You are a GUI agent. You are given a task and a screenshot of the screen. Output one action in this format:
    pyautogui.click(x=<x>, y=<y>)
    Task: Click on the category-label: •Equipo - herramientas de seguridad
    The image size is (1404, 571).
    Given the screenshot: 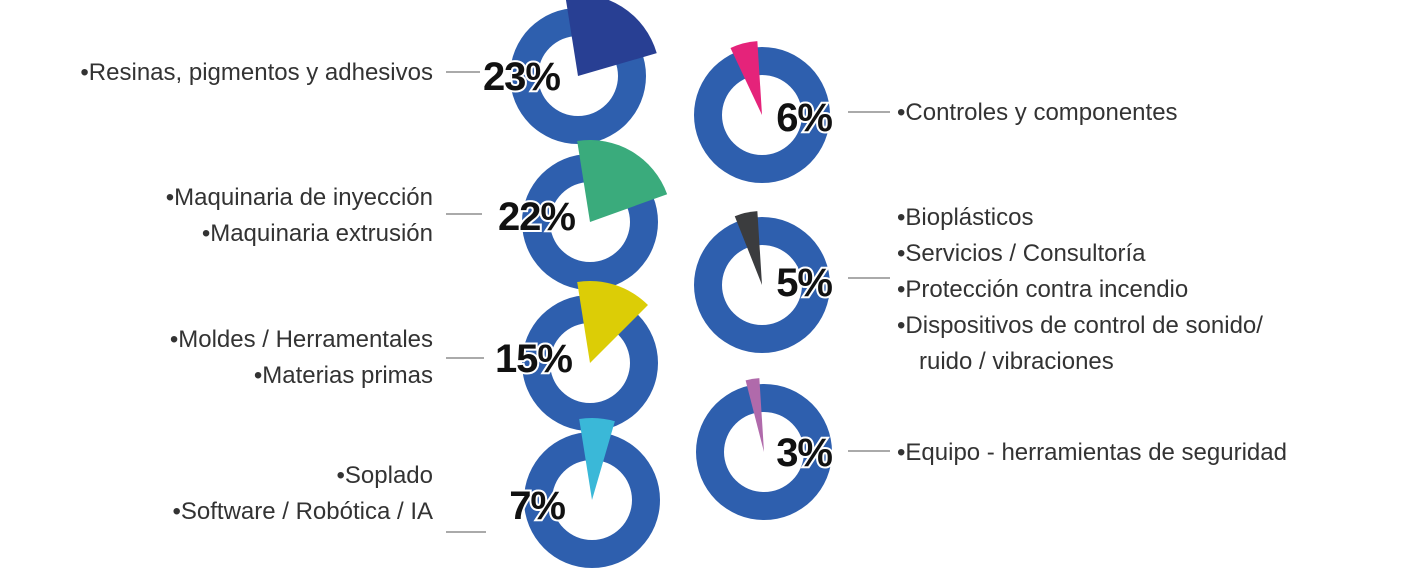 What is the action you would take?
    pyautogui.click(x=1092, y=452)
    